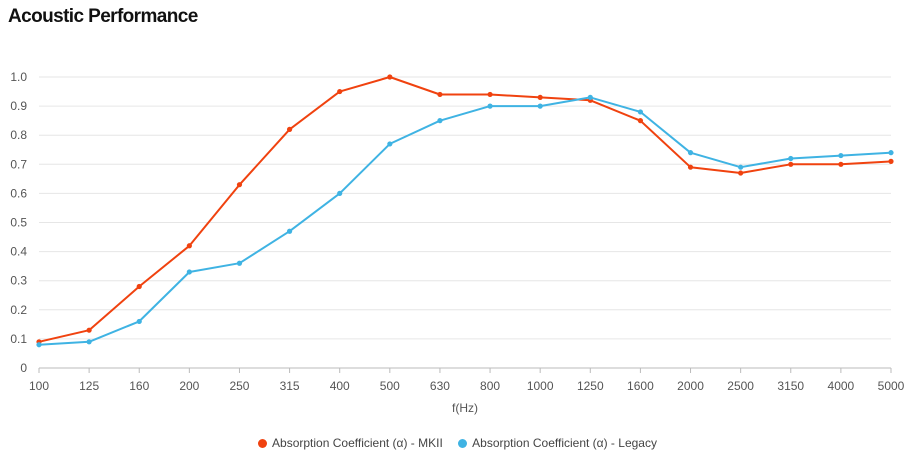 The height and width of the screenshot is (462, 915). I want to click on legend-marker-mkii, so click(263, 443).